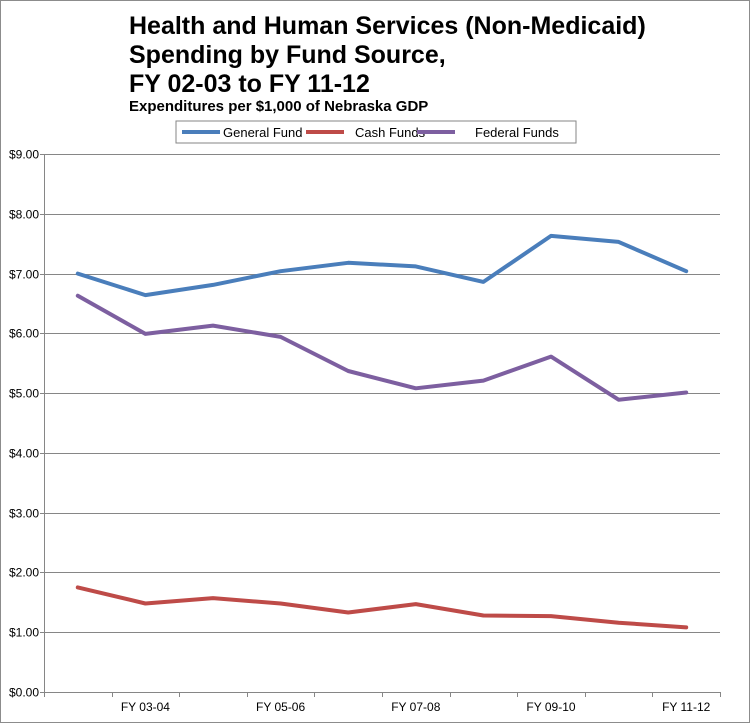  What do you see at coordinates (24, 394) in the screenshot?
I see `y-tick-label: $5.00` at bounding box center [24, 394].